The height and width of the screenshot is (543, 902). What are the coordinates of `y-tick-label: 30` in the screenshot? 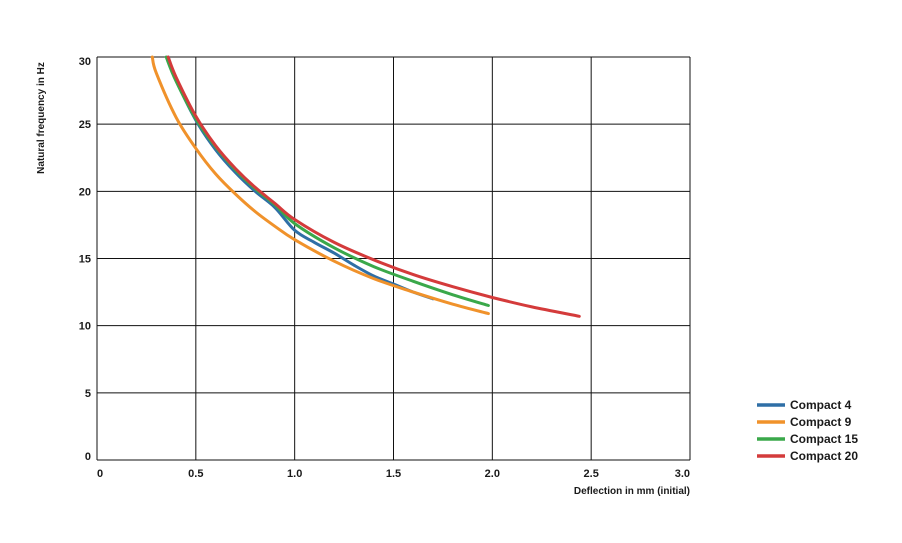 It's located at (85, 62).